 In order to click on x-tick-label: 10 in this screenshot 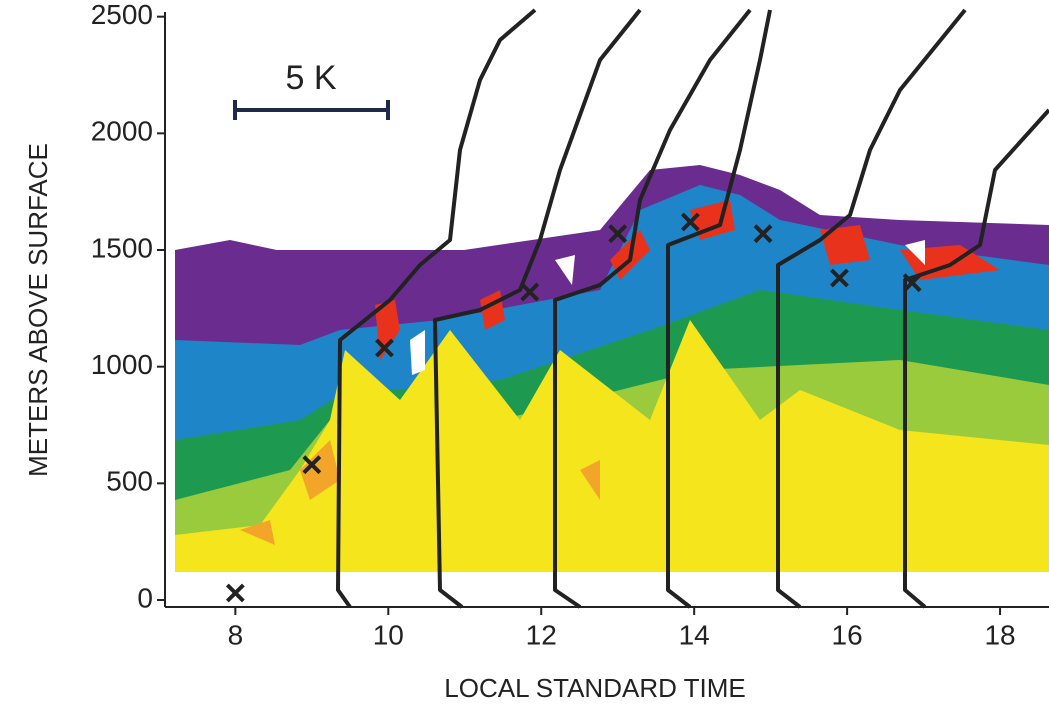, I will do `click(388, 634)`.